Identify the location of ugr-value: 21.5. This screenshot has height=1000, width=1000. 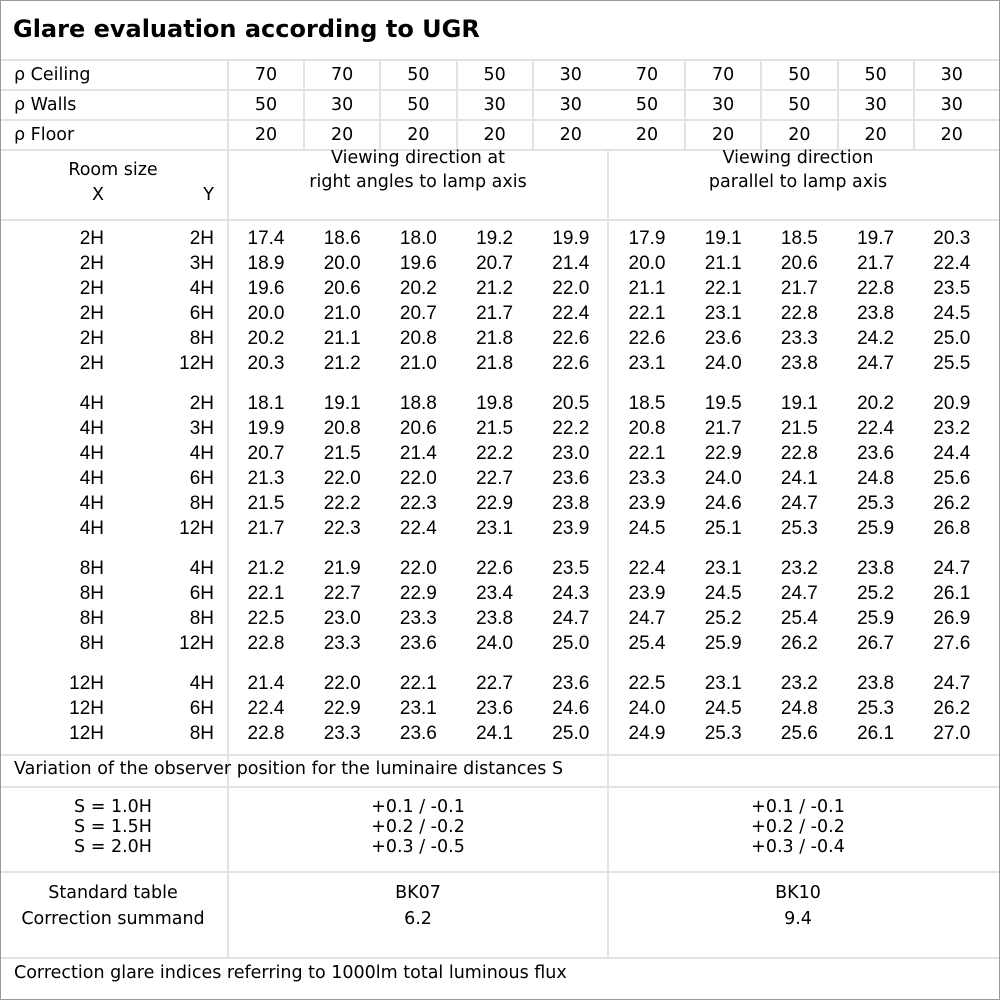
(342, 453).